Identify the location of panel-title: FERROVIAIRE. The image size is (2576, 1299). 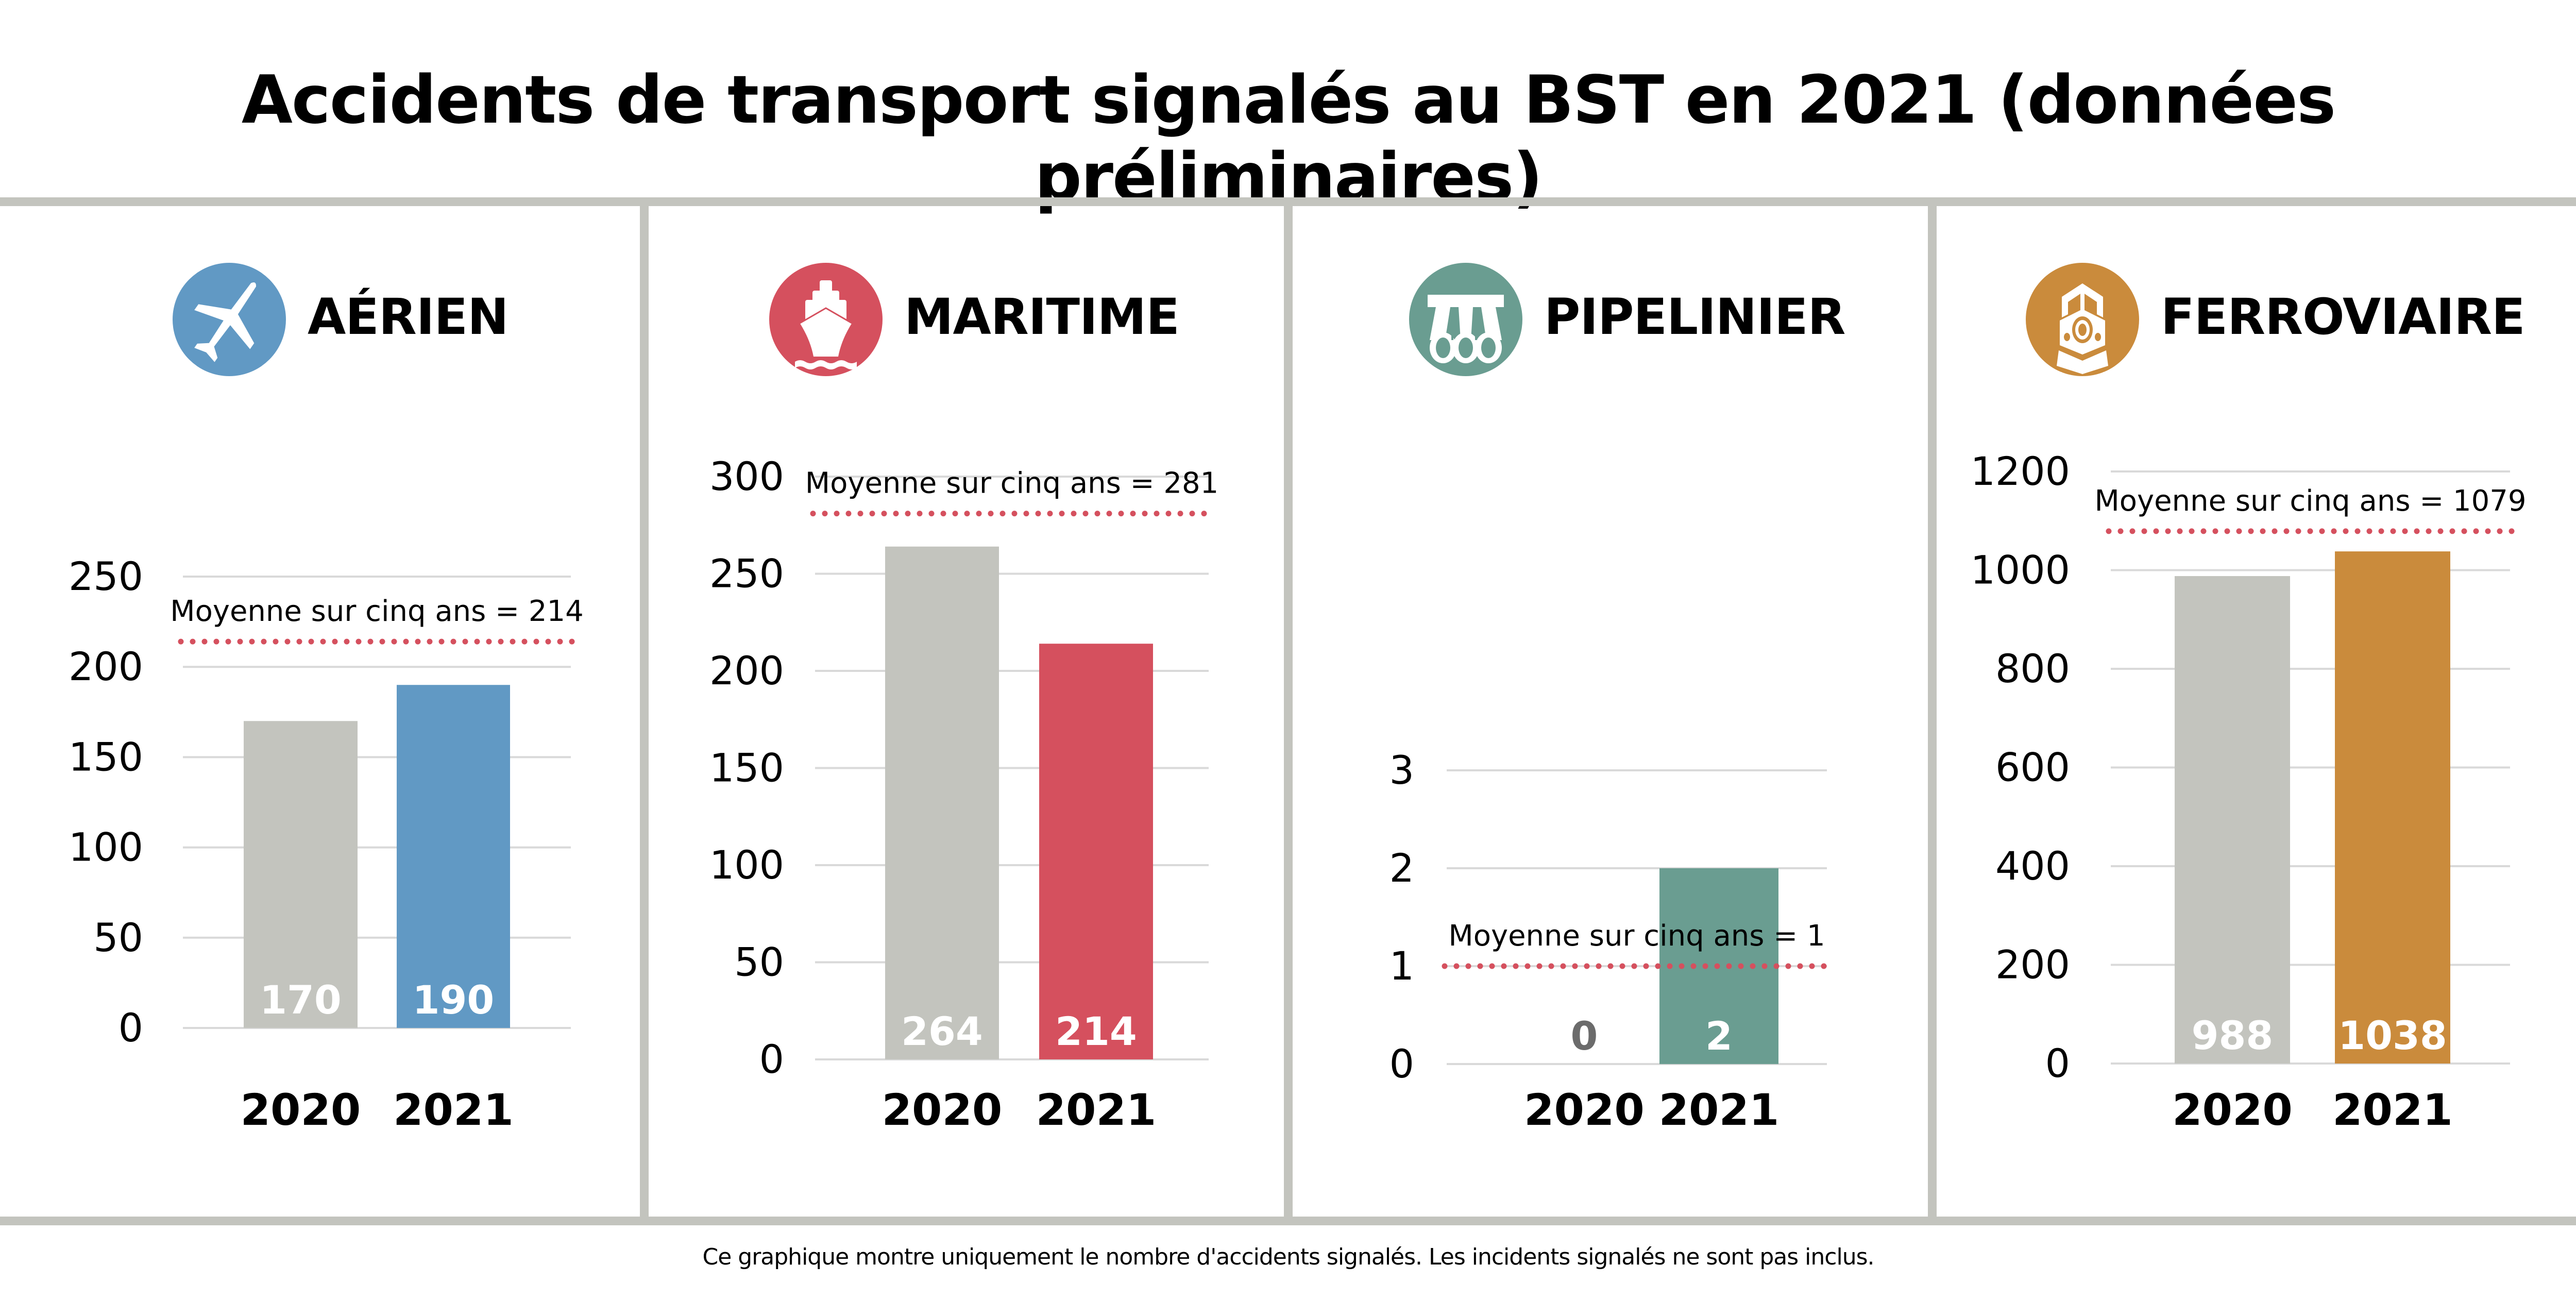
(2343, 317).